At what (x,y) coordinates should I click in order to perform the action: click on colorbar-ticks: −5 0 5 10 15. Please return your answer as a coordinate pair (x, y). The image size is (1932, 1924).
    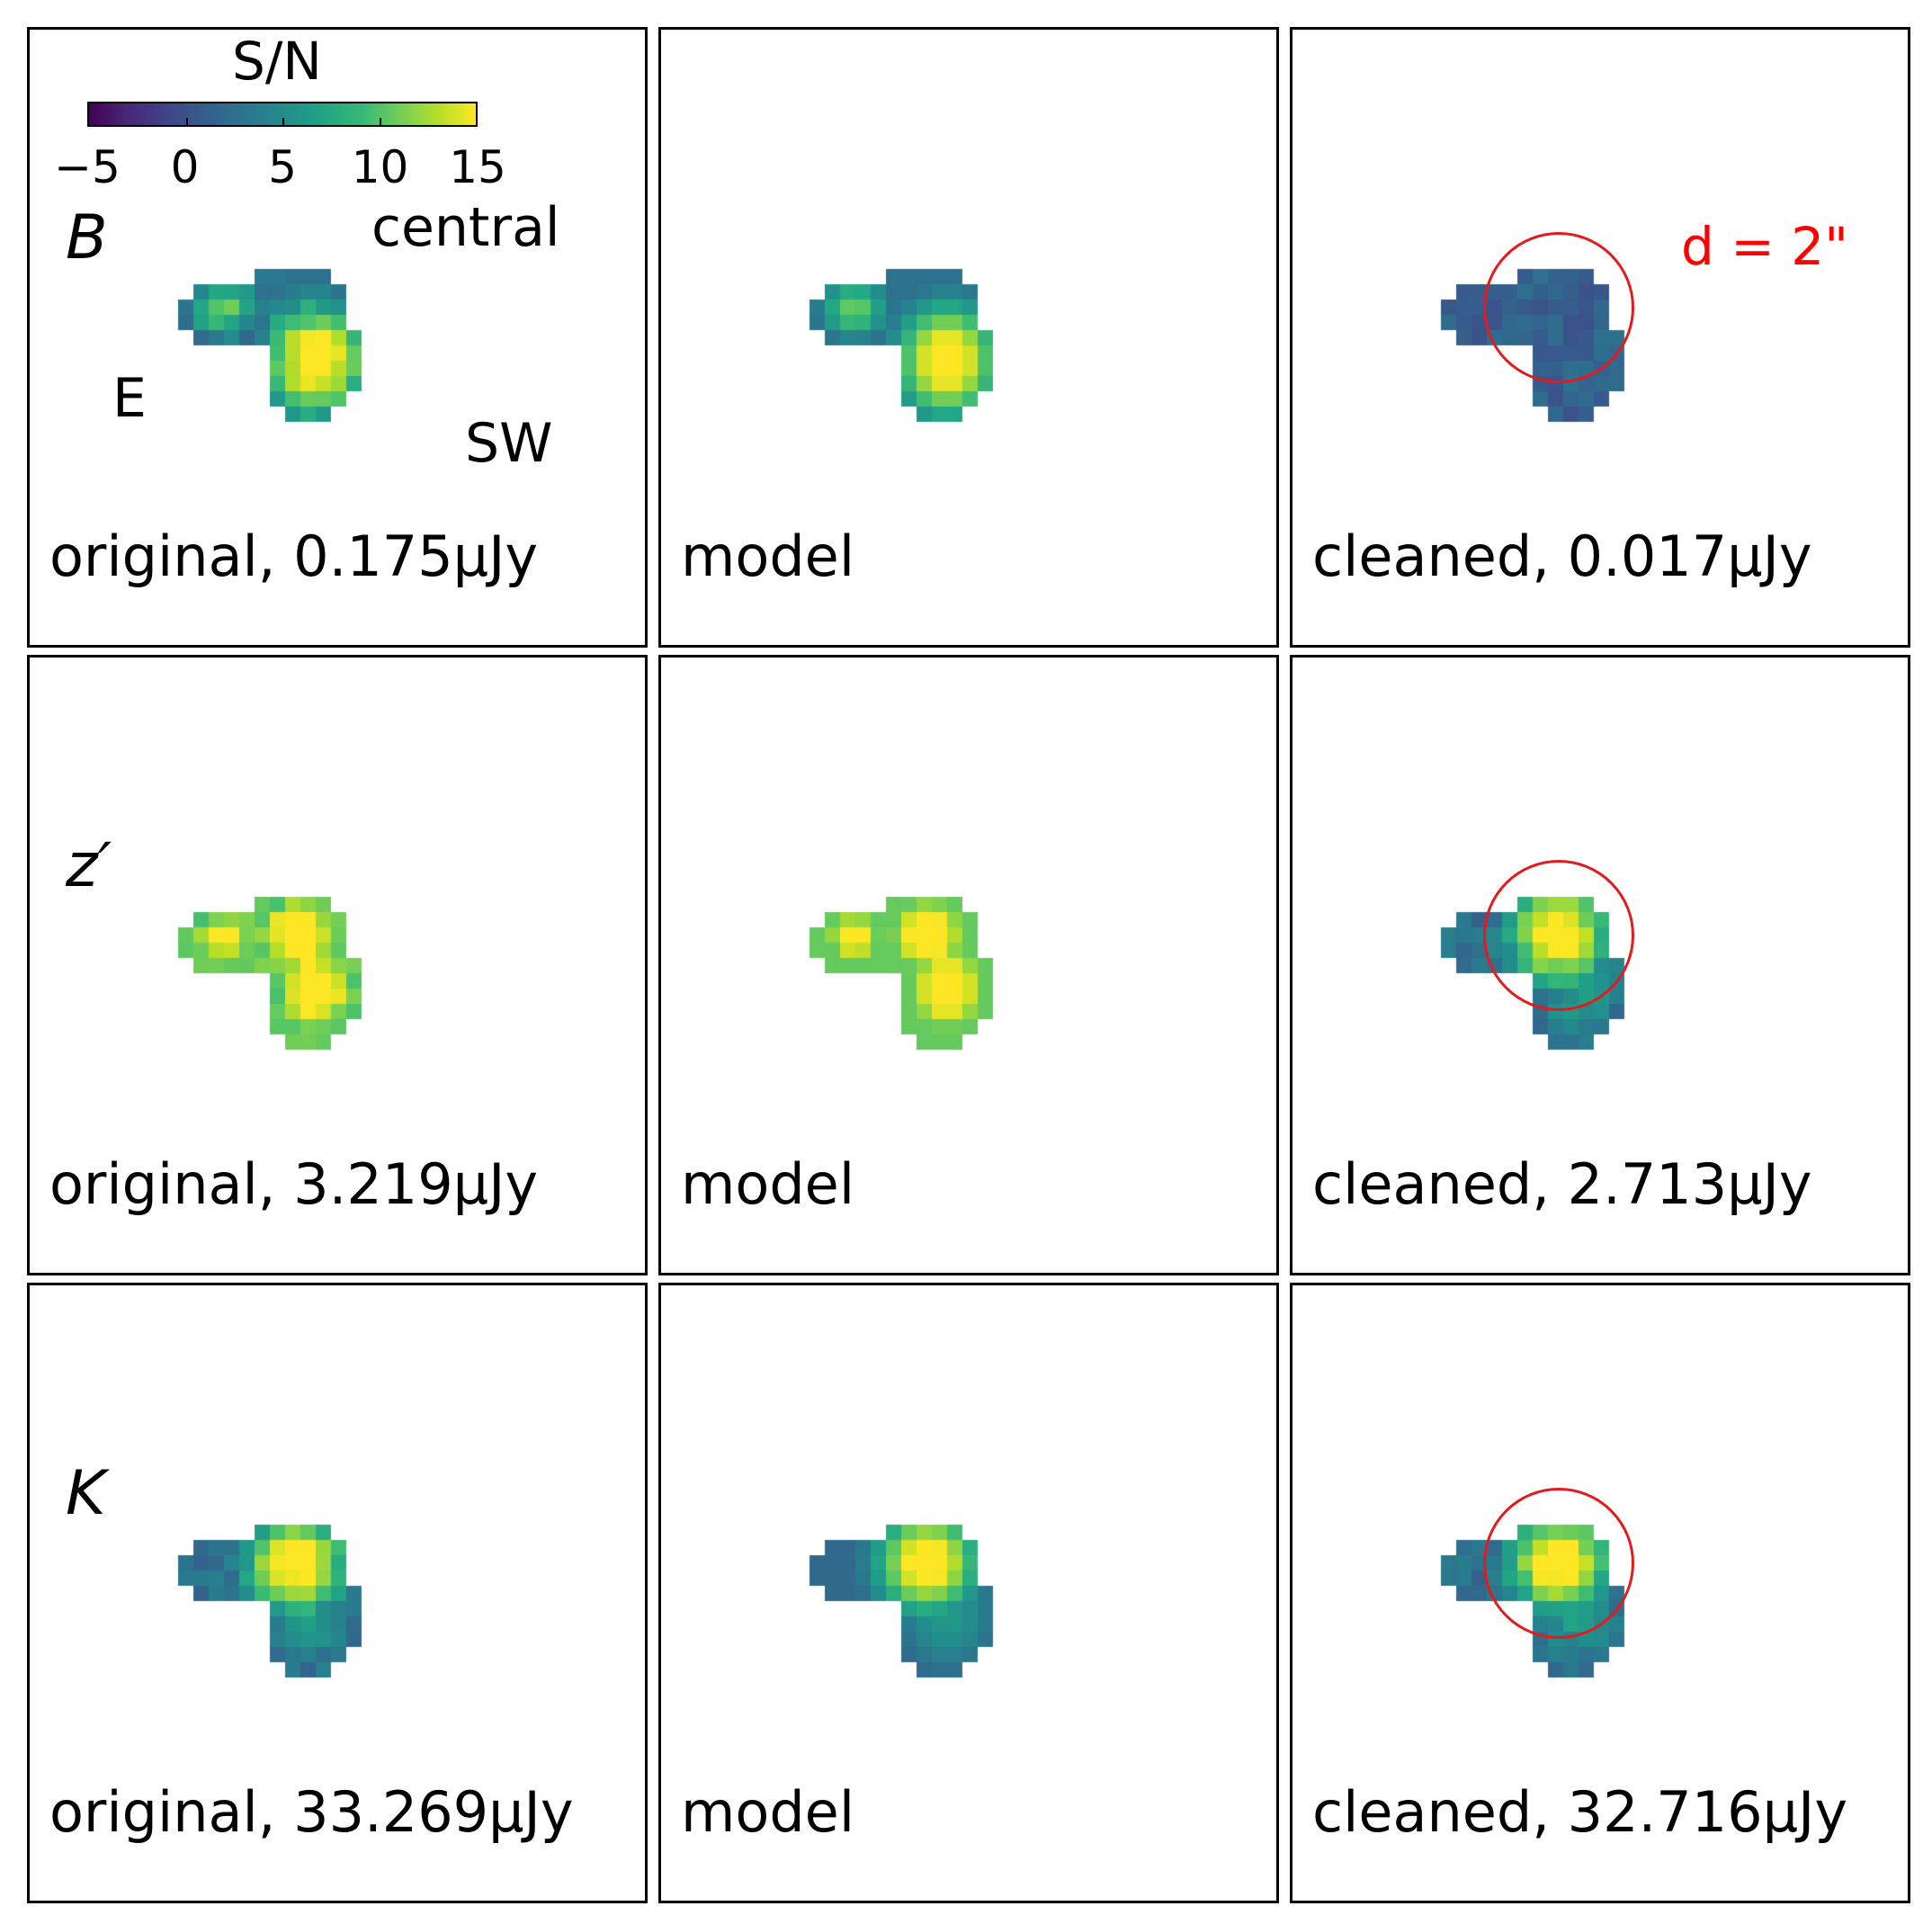
    Looking at the image, I should click on (337, 170).